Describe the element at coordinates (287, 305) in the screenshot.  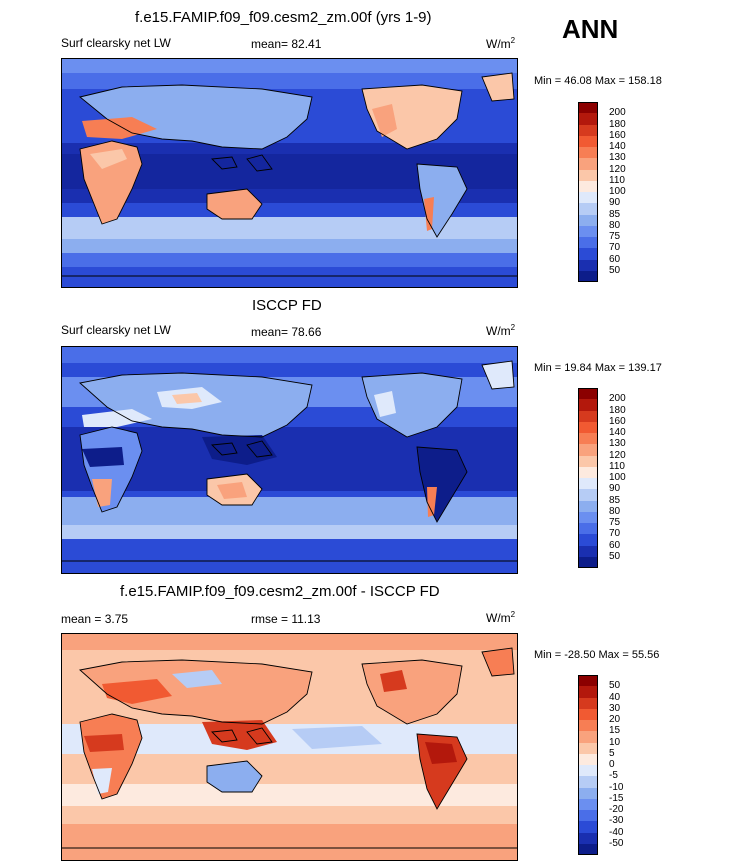
I see `panel2-title: ISCCP FD` at that location.